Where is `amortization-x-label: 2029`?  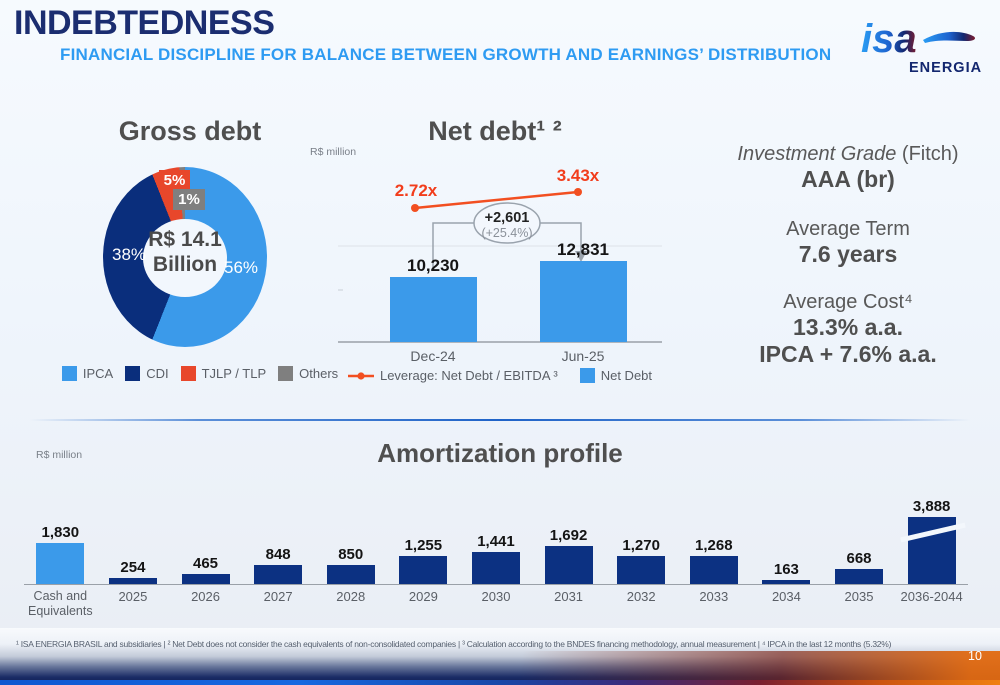 amortization-x-label: 2029 is located at coordinates (423, 596).